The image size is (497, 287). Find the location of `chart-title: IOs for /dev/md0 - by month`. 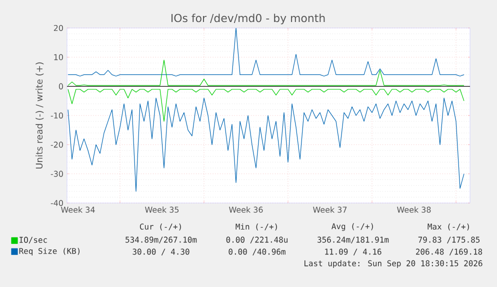

chart-title: IOs for /dev/md0 - by month is located at coordinates (248, 19).